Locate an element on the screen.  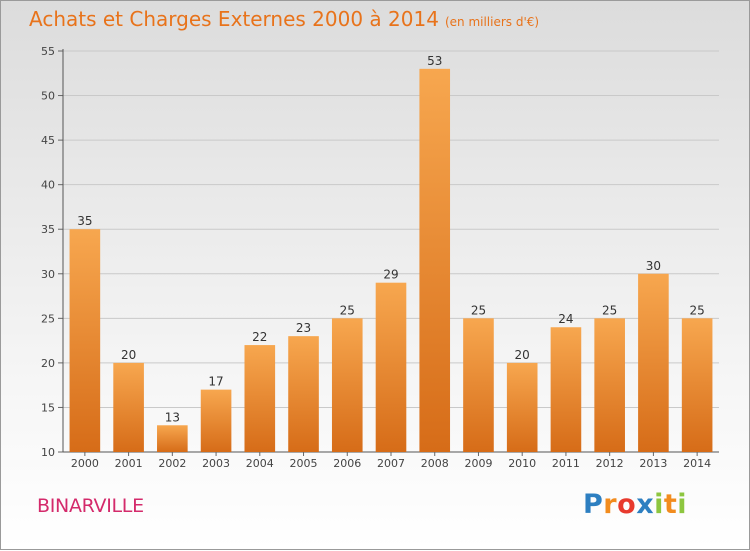
y-tick-label: 40 is located at coordinates (48, 185).